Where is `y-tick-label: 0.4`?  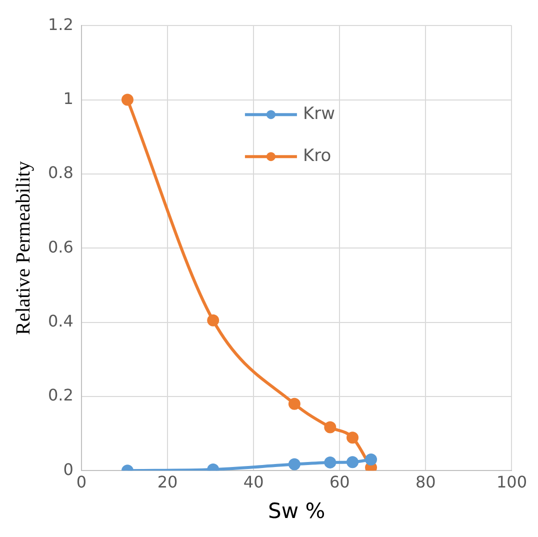 y-tick-label: 0.4 is located at coordinates (61, 320).